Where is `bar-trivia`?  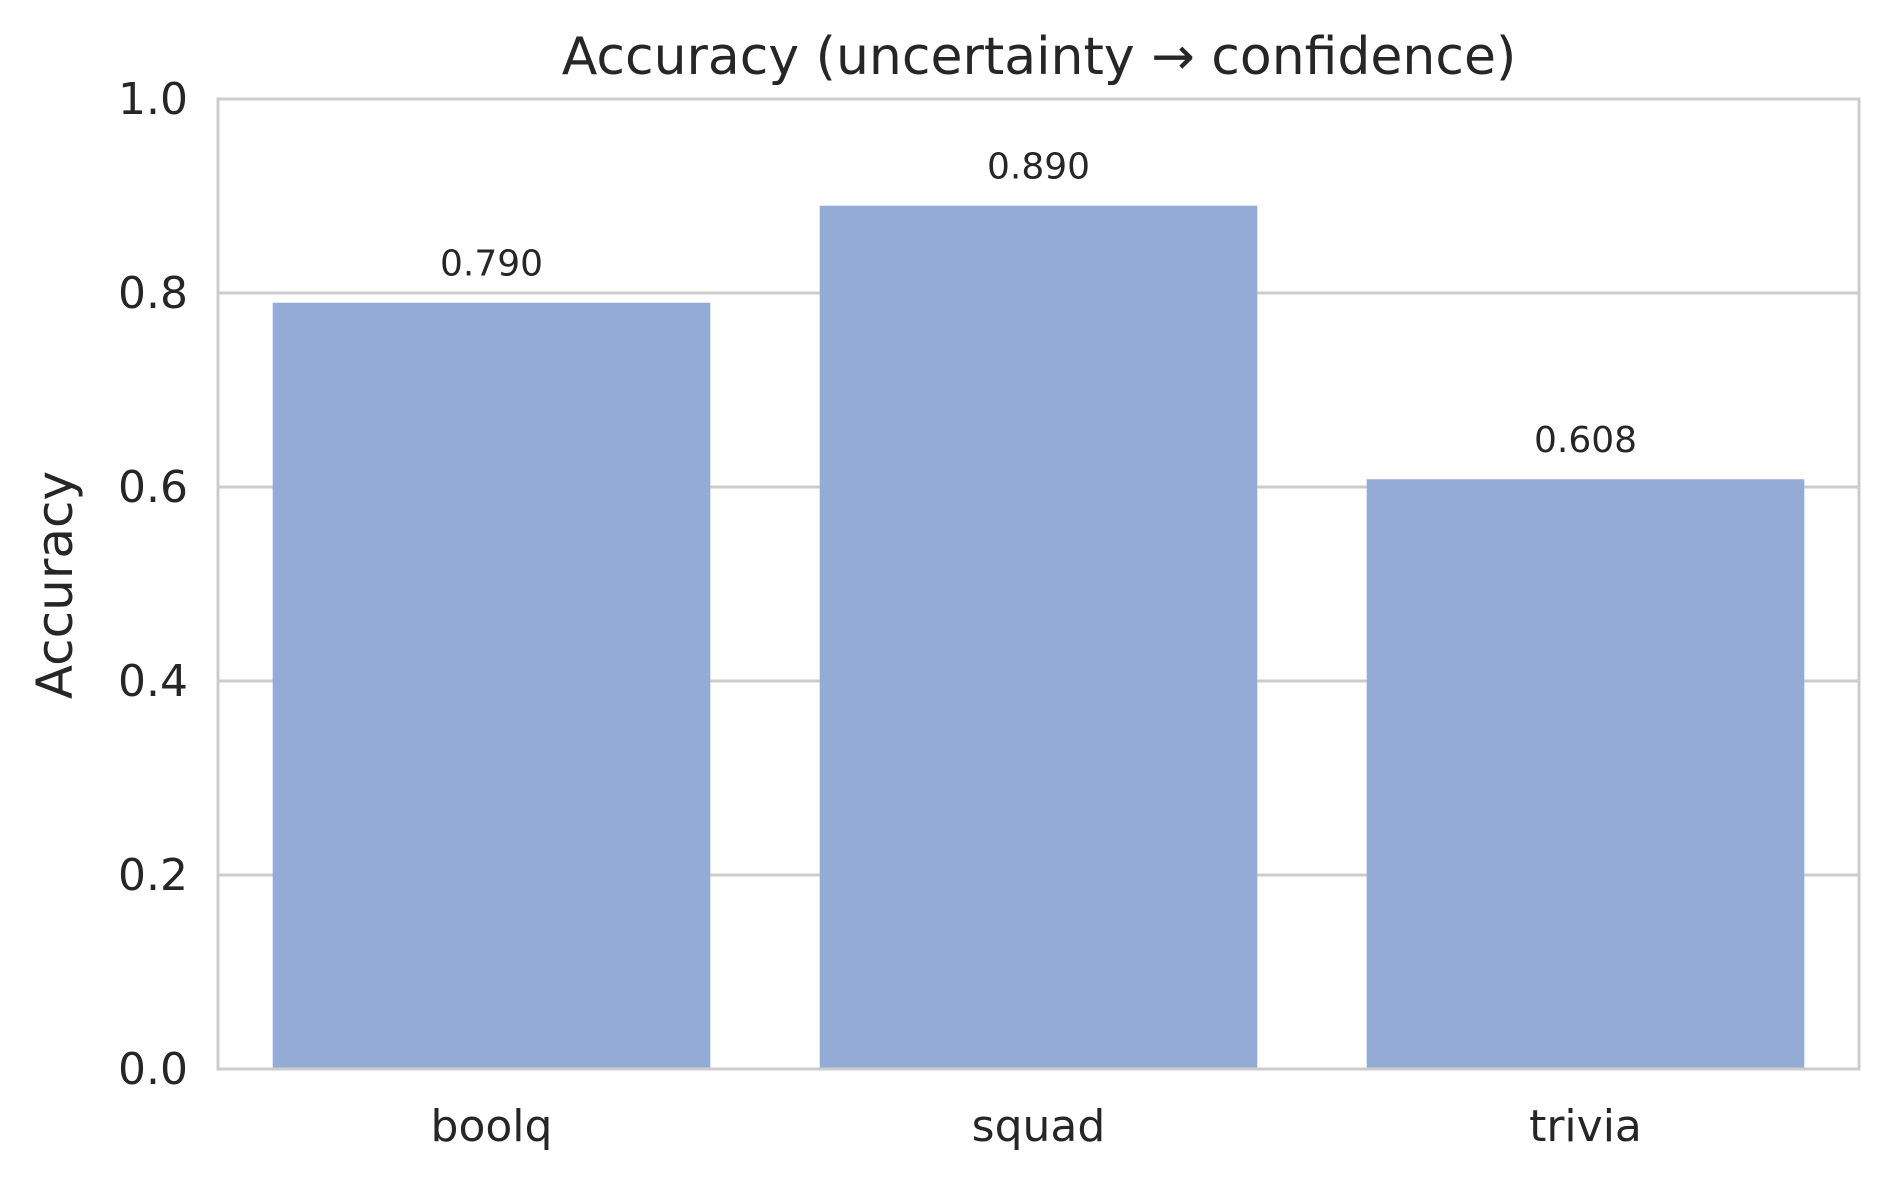
bar-trivia is located at coordinates (1585, 774).